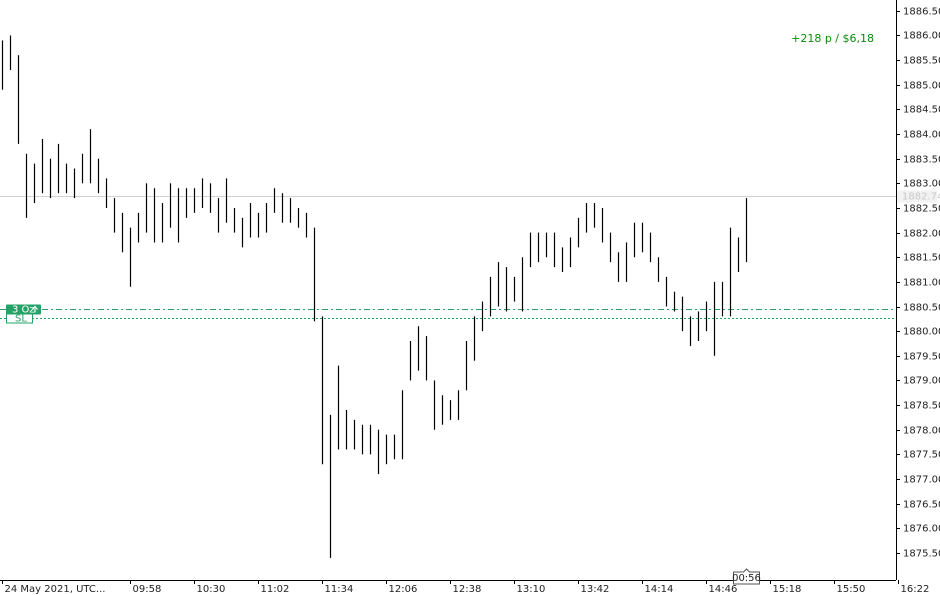 This screenshot has width=940, height=595. What do you see at coordinates (921, 86) in the screenshot?
I see `y-tick-label: 1885.00` at bounding box center [921, 86].